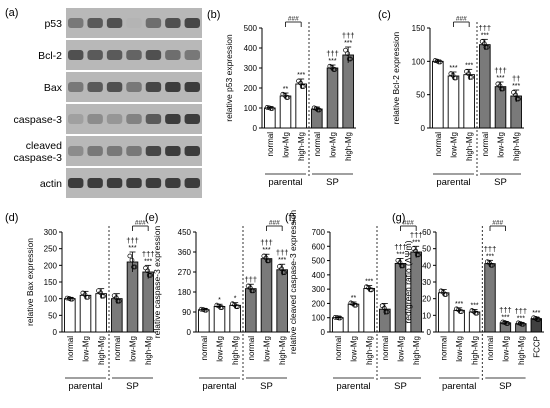 The image size is (550, 408). What do you see at coordinates (426, 282) in the screenshot?
I see `y-tick-label: 30` at bounding box center [426, 282].